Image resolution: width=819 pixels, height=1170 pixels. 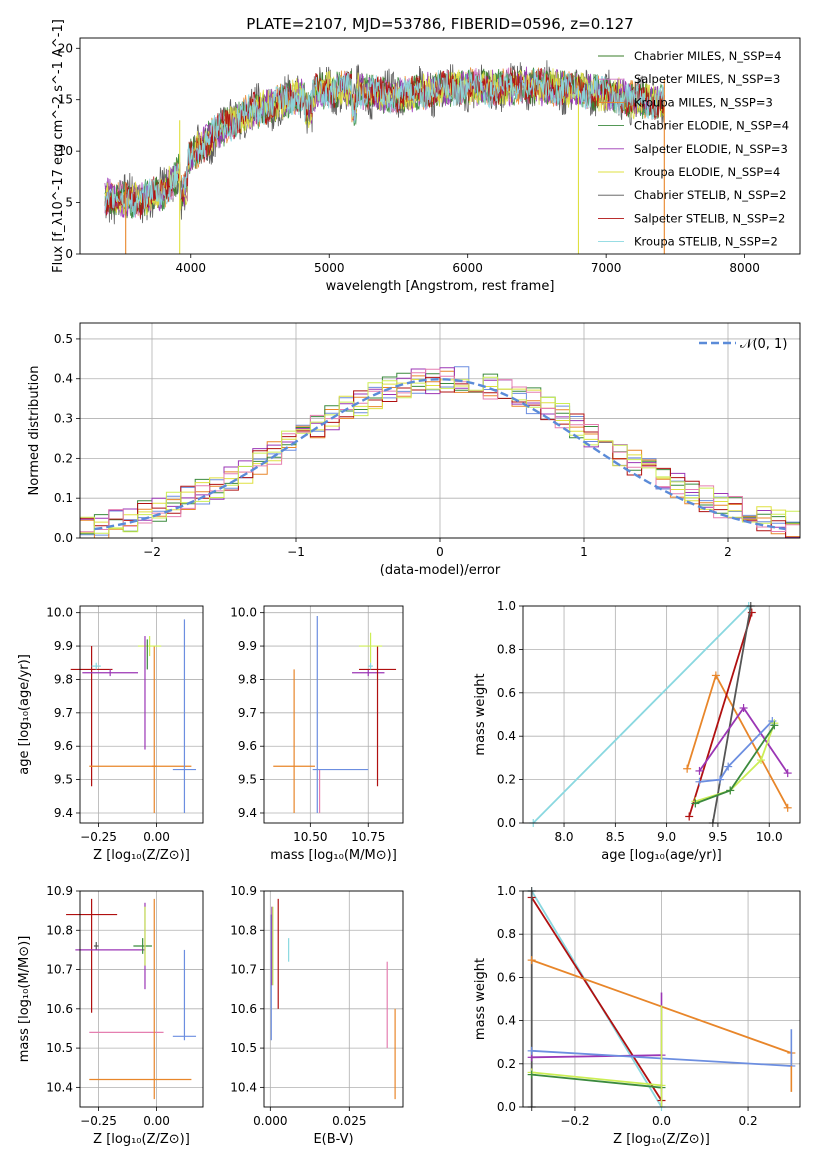 I want to click on x-tick-label: −2, so click(x=152, y=552).